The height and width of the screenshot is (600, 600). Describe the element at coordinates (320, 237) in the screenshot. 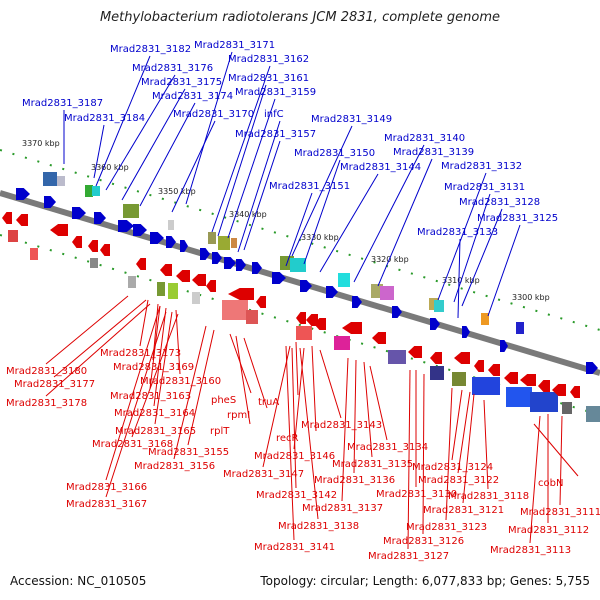

I see `scale-tick-label: 3330 kbp` at that location.